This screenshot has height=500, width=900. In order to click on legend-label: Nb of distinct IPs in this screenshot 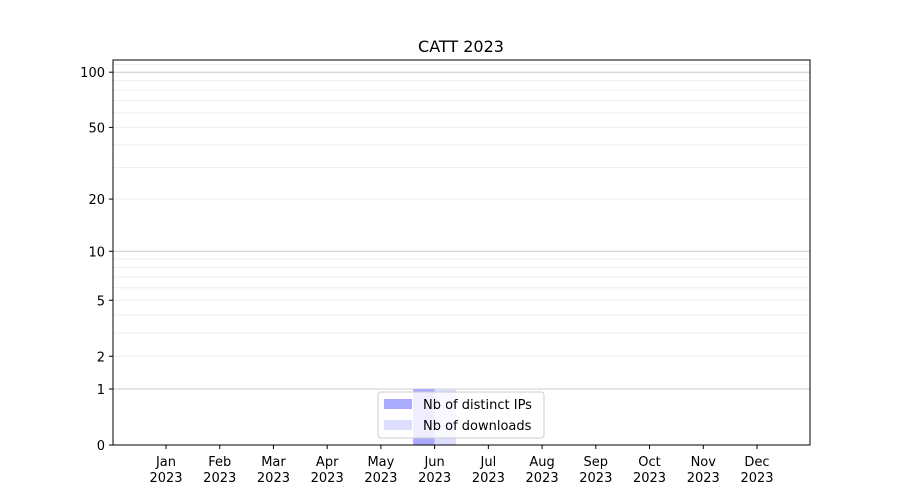, I will do `click(477, 405)`.